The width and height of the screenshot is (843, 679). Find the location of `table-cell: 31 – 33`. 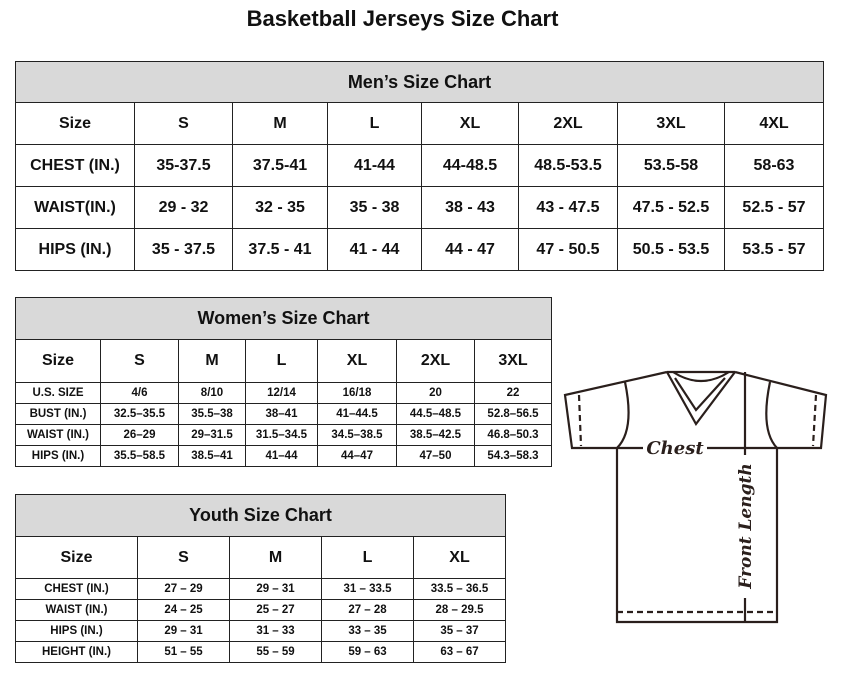

table-cell: 31 – 33 is located at coordinates (275, 631).